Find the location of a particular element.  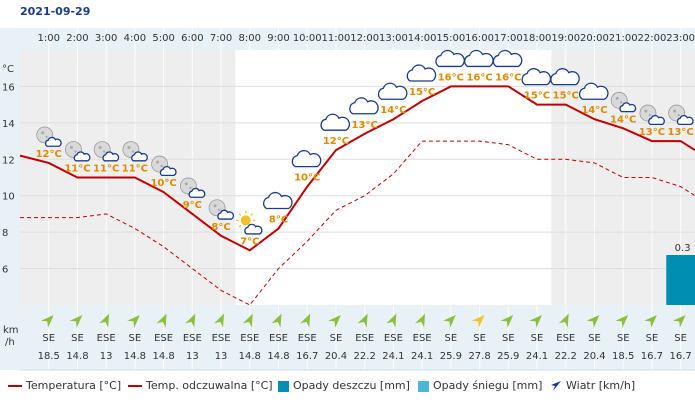

hour-label: 15:00 is located at coordinates (450, 38).